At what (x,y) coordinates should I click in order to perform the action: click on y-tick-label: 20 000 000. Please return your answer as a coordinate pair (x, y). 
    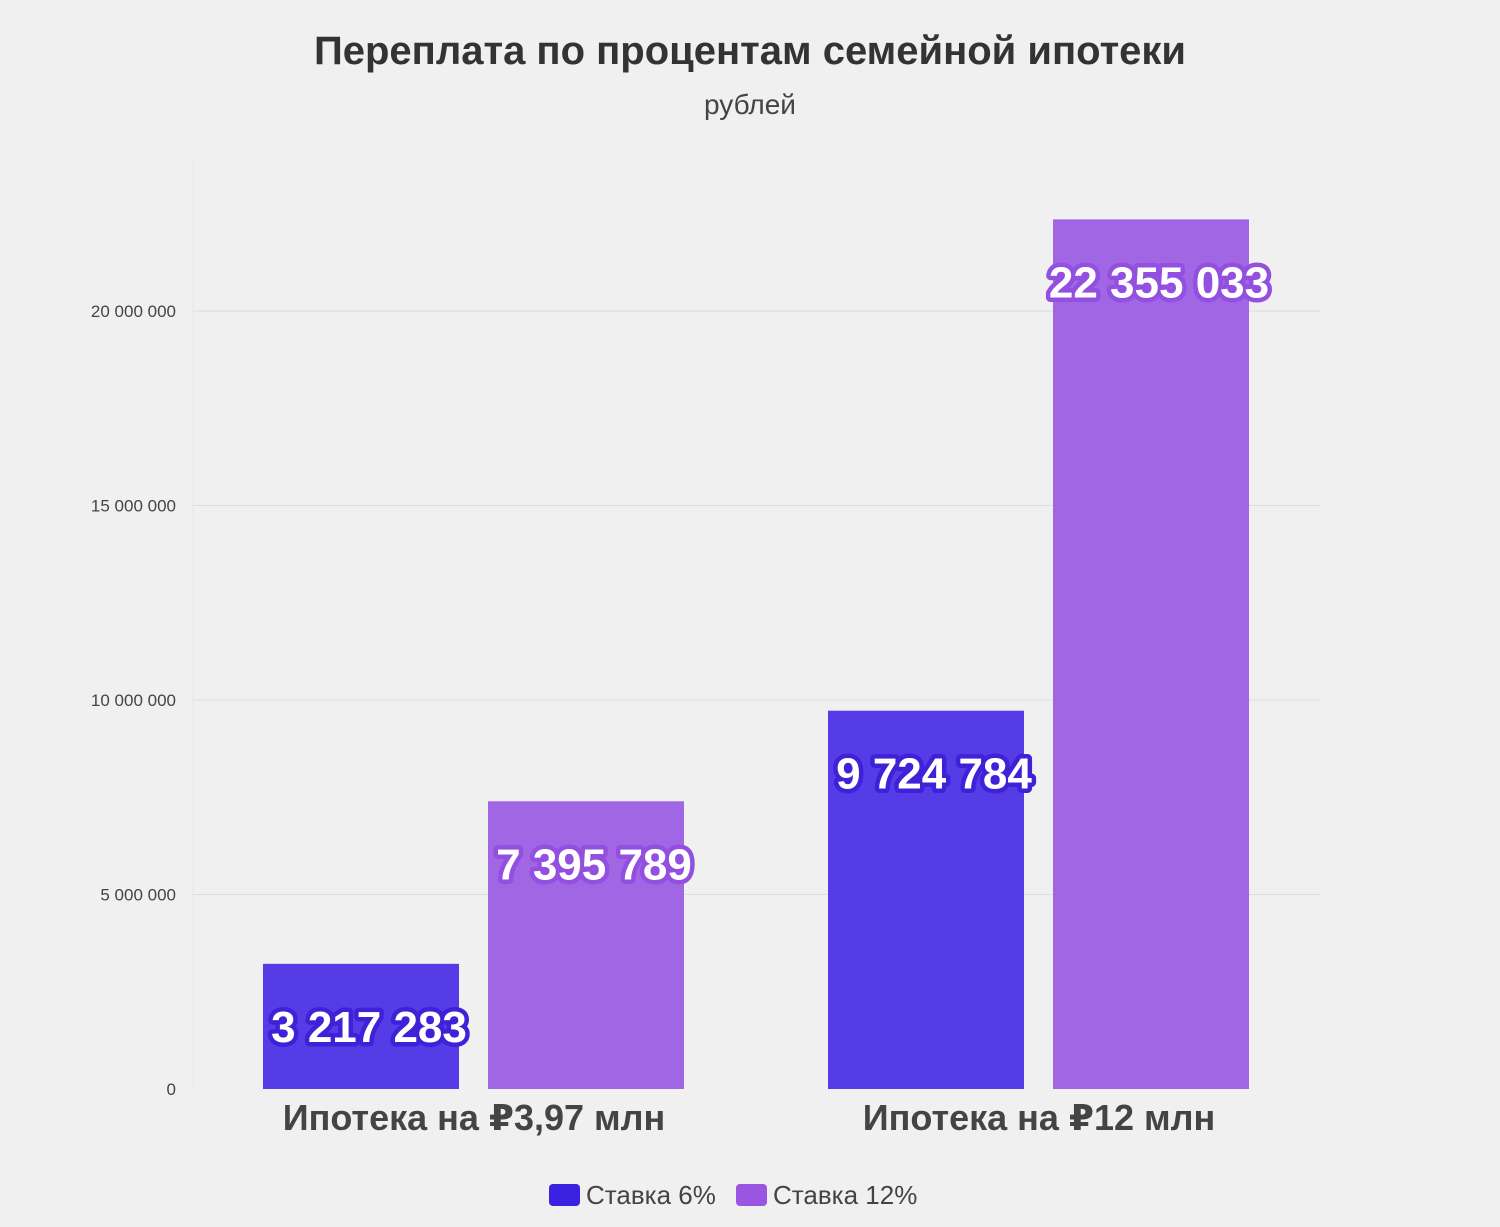
    Looking at the image, I should click on (133, 311).